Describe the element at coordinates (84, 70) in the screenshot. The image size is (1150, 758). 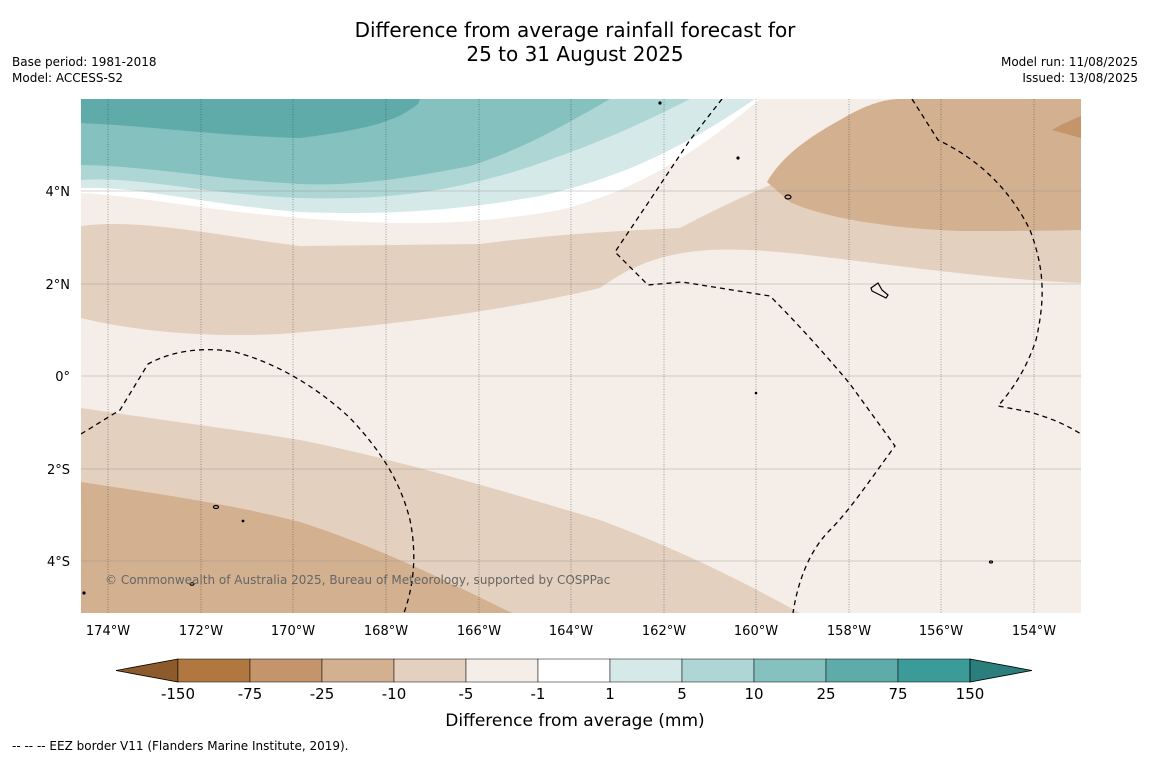
I see `meta-left: Base period: 1981-2018 Model: ACCESS-S2` at that location.